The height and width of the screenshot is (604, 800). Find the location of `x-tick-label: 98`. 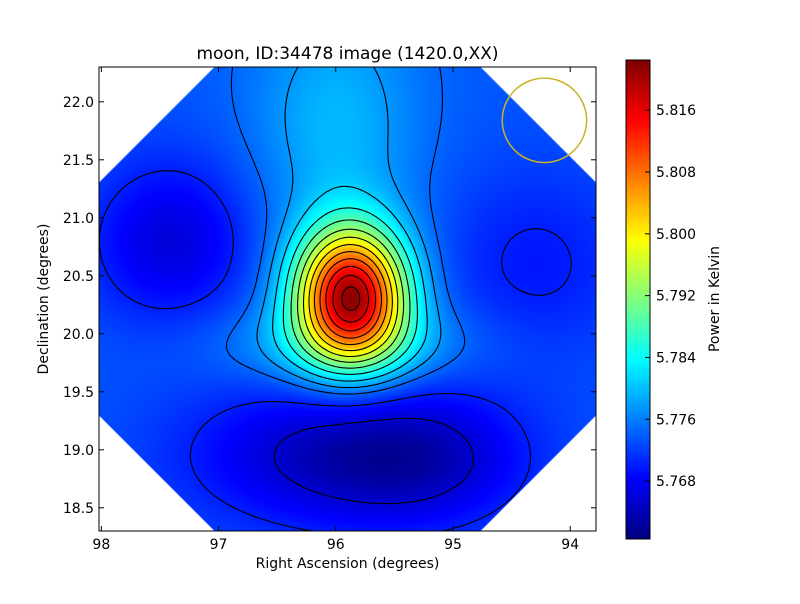

x-tick-label: 98 is located at coordinates (101, 545).